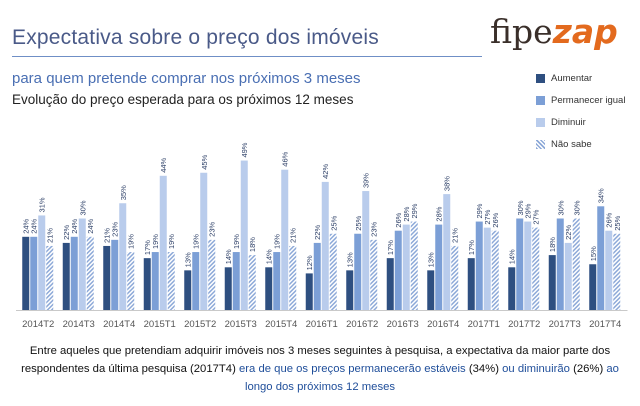 The height and width of the screenshot is (406, 640). What do you see at coordinates (540, 78) in the screenshot?
I see `legend-swatch-aumentar` at bounding box center [540, 78].